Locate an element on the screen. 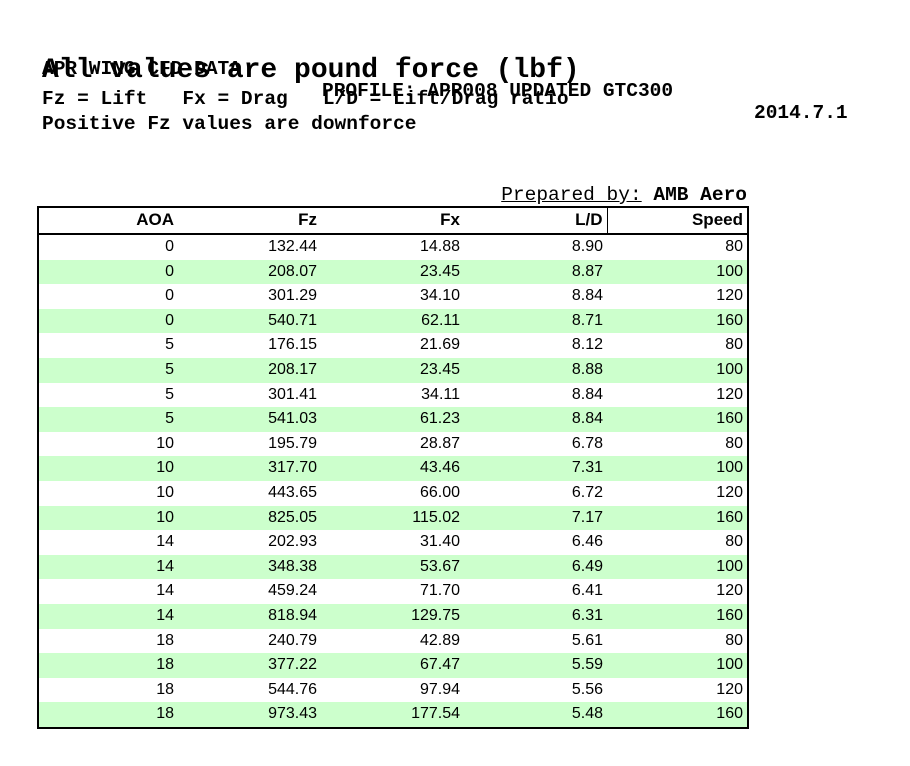 This screenshot has width=910, height=766. table-cell: 14.88 is located at coordinates (439, 246).